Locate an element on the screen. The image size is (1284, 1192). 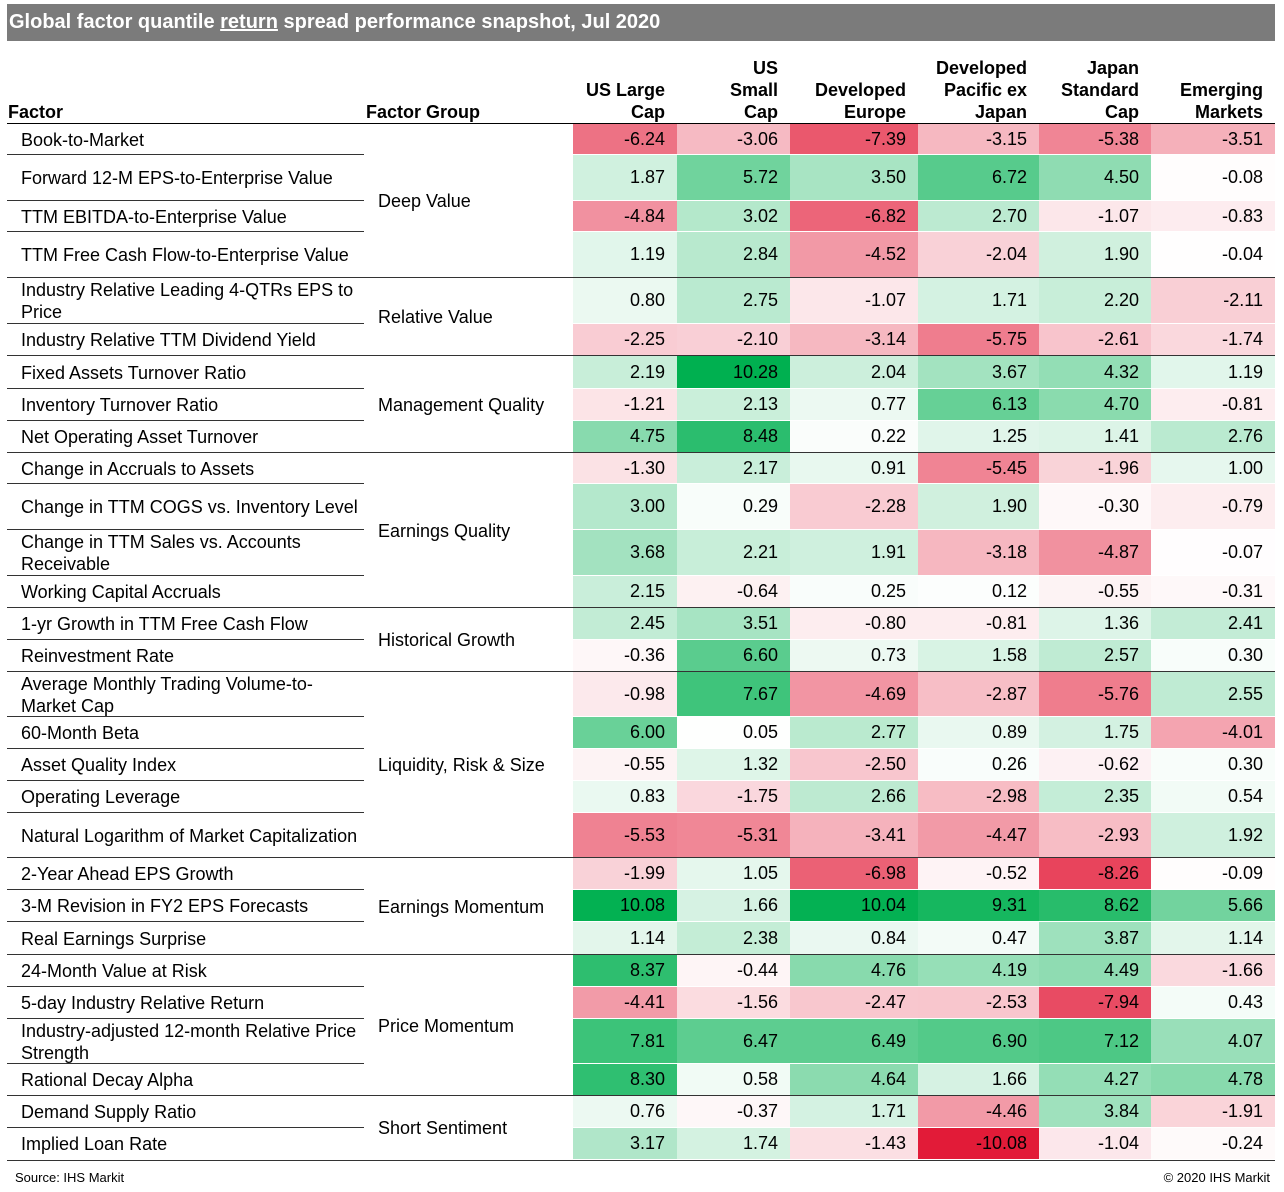
cell-us-large-cap: 1.87 is located at coordinates (625, 177).